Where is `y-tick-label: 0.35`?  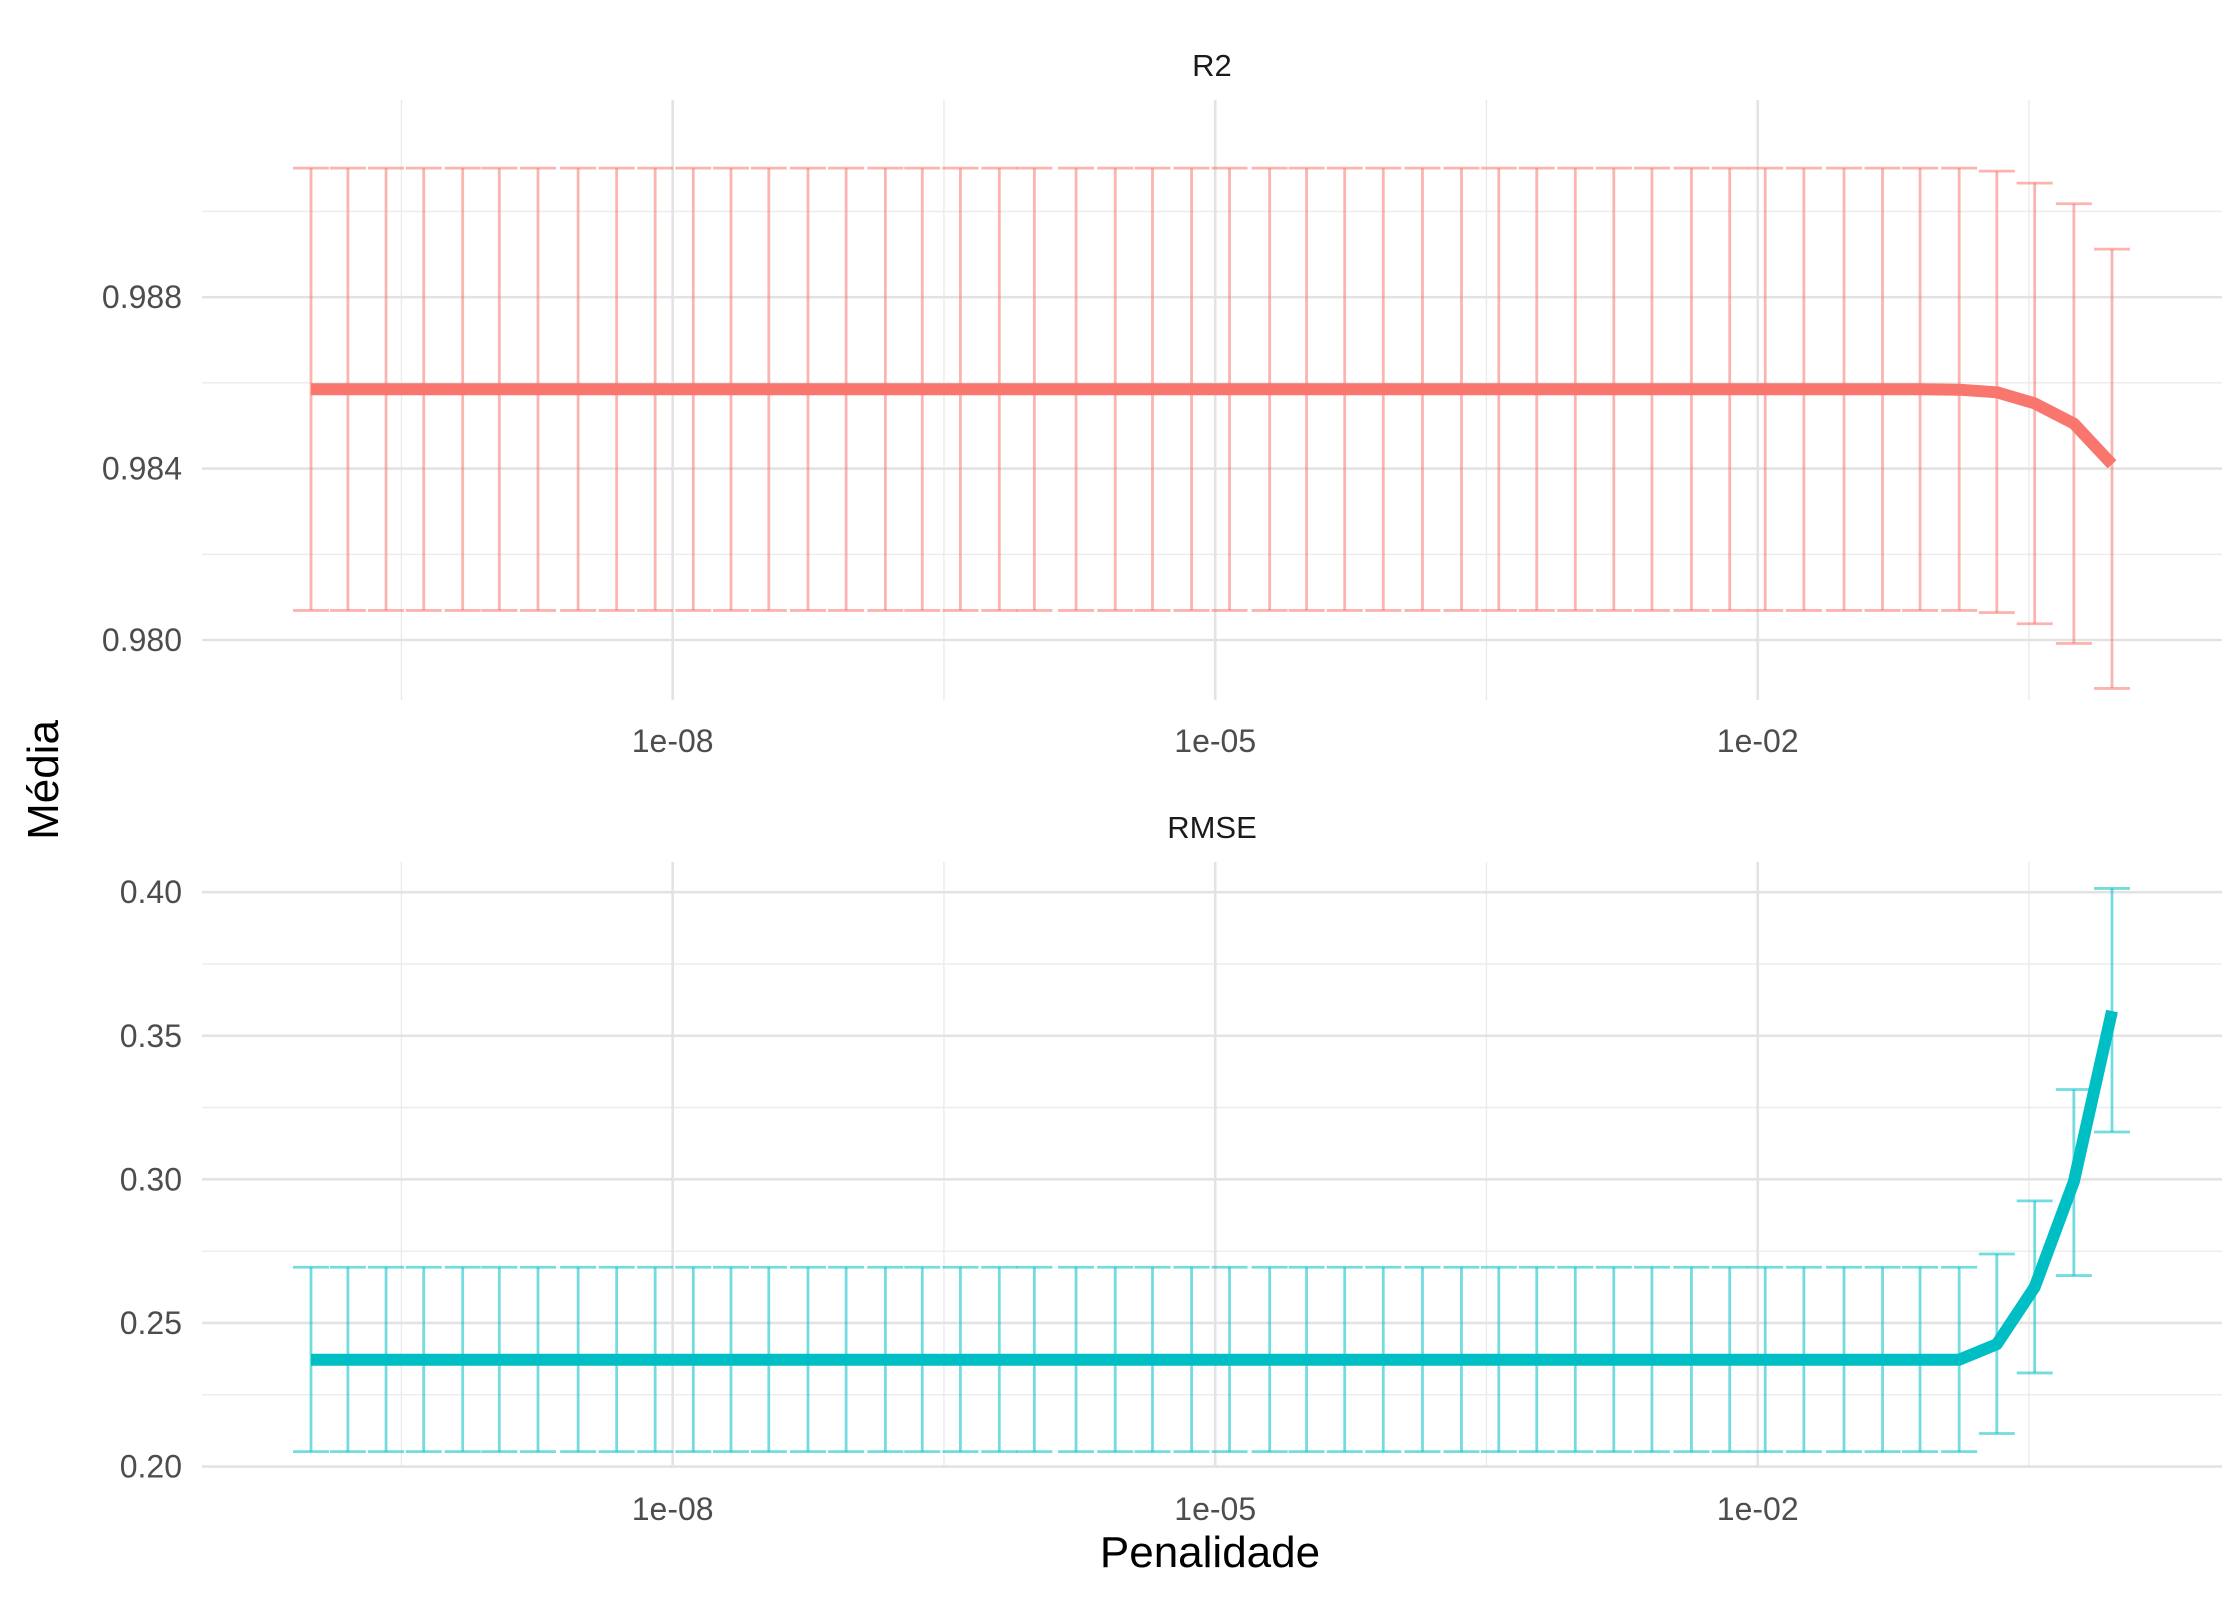
y-tick-label: 0.35 is located at coordinates (151, 1036).